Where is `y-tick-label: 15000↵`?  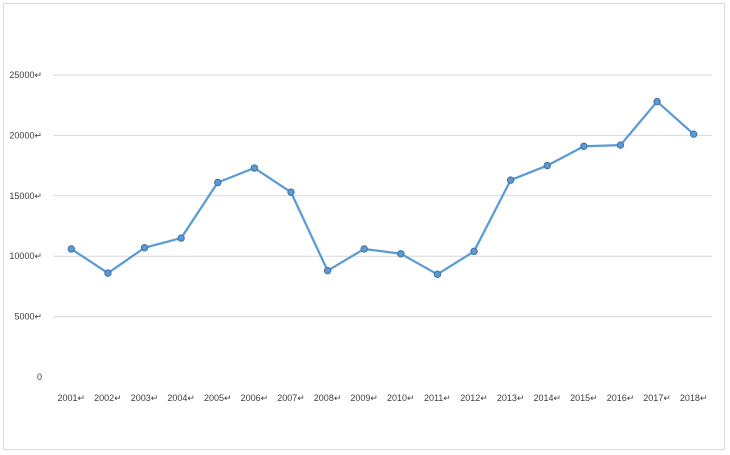
y-tick-label: 15000↵ is located at coordinates (25, 196).